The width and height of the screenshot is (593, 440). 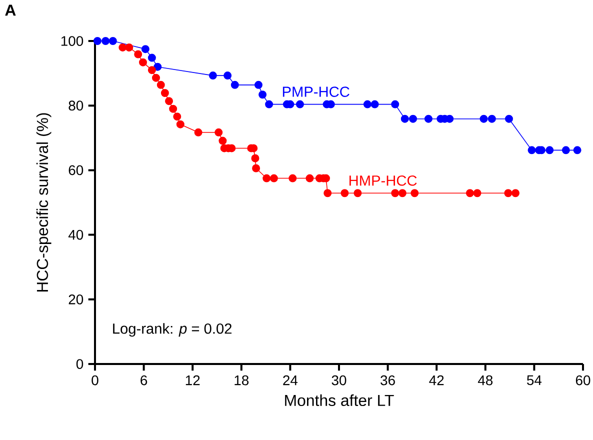 What do you see at coordinates (76, 235) in the screenshot?
I see `y-tick-label: 40` at bounding box center [76, 235].